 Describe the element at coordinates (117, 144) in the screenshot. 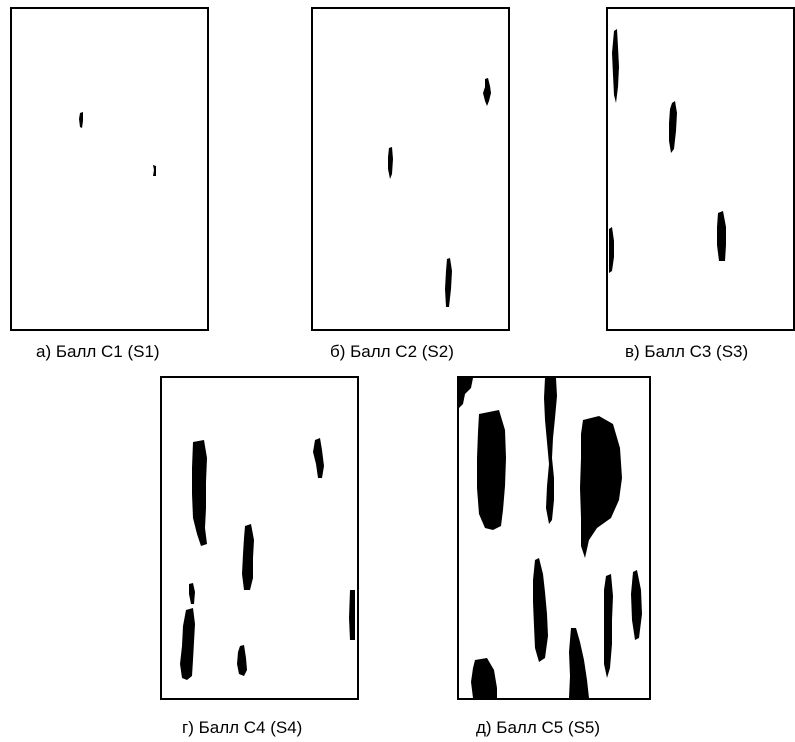

I see `inclusion-pattern-s1` at that location.